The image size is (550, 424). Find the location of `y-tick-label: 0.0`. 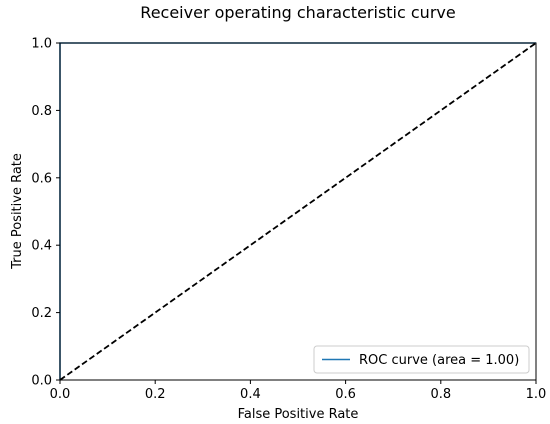

y-tick-label: 0.0 is located at coordinates (41, 381).